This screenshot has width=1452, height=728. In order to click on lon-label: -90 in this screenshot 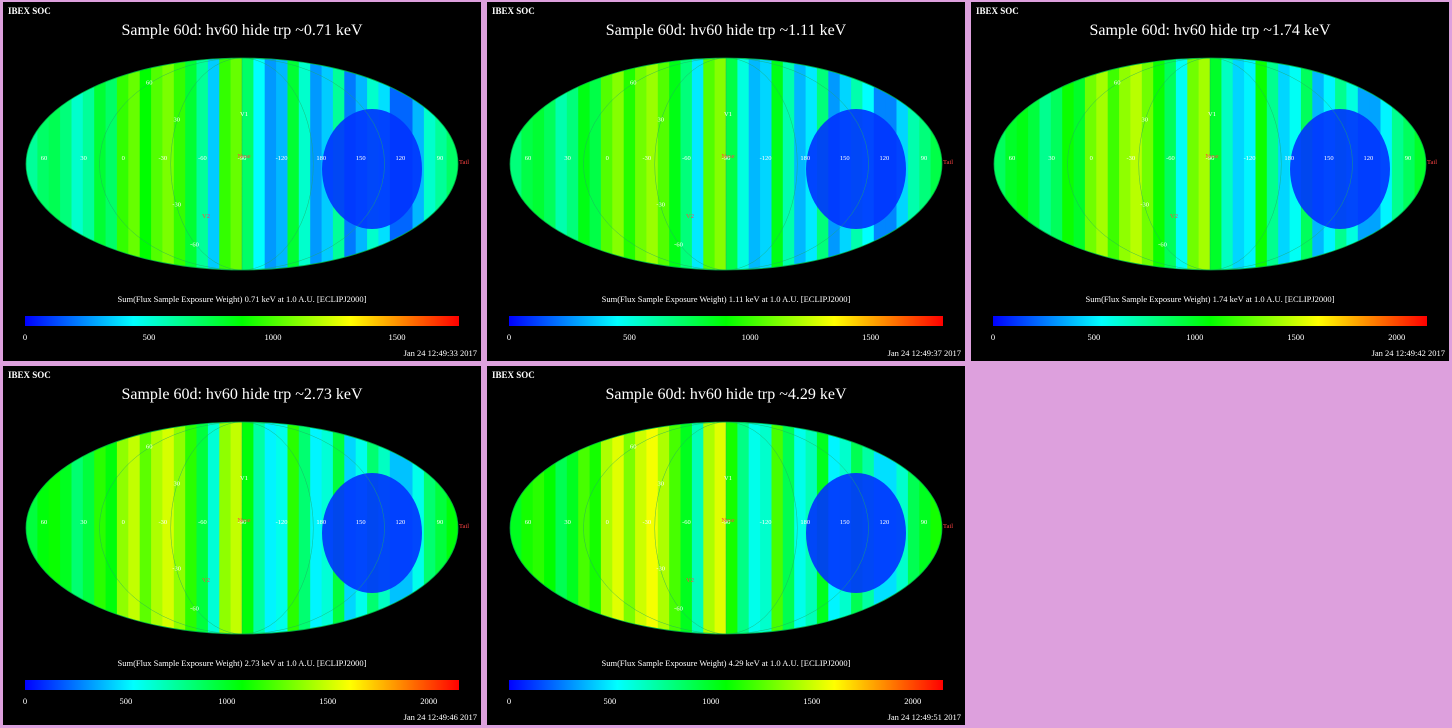, I will do `click(242, 522)`.